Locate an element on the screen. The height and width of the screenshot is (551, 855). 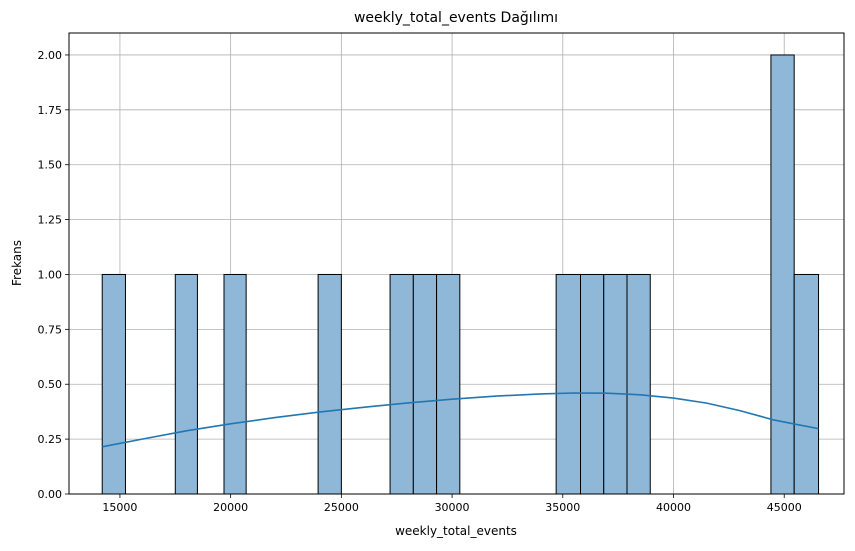
y-tick-label: 2.00 is located at coordinates (50, 55).